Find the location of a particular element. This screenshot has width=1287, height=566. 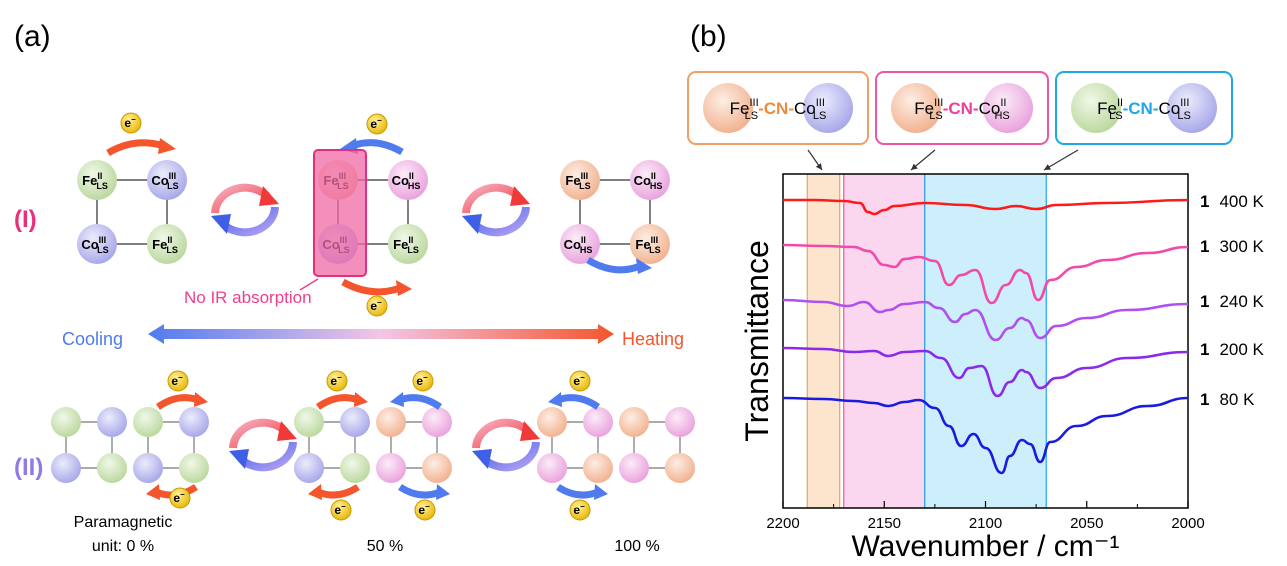

paramagnetic-label-line1: Paramagnetic is located at coordinates (123, 522).